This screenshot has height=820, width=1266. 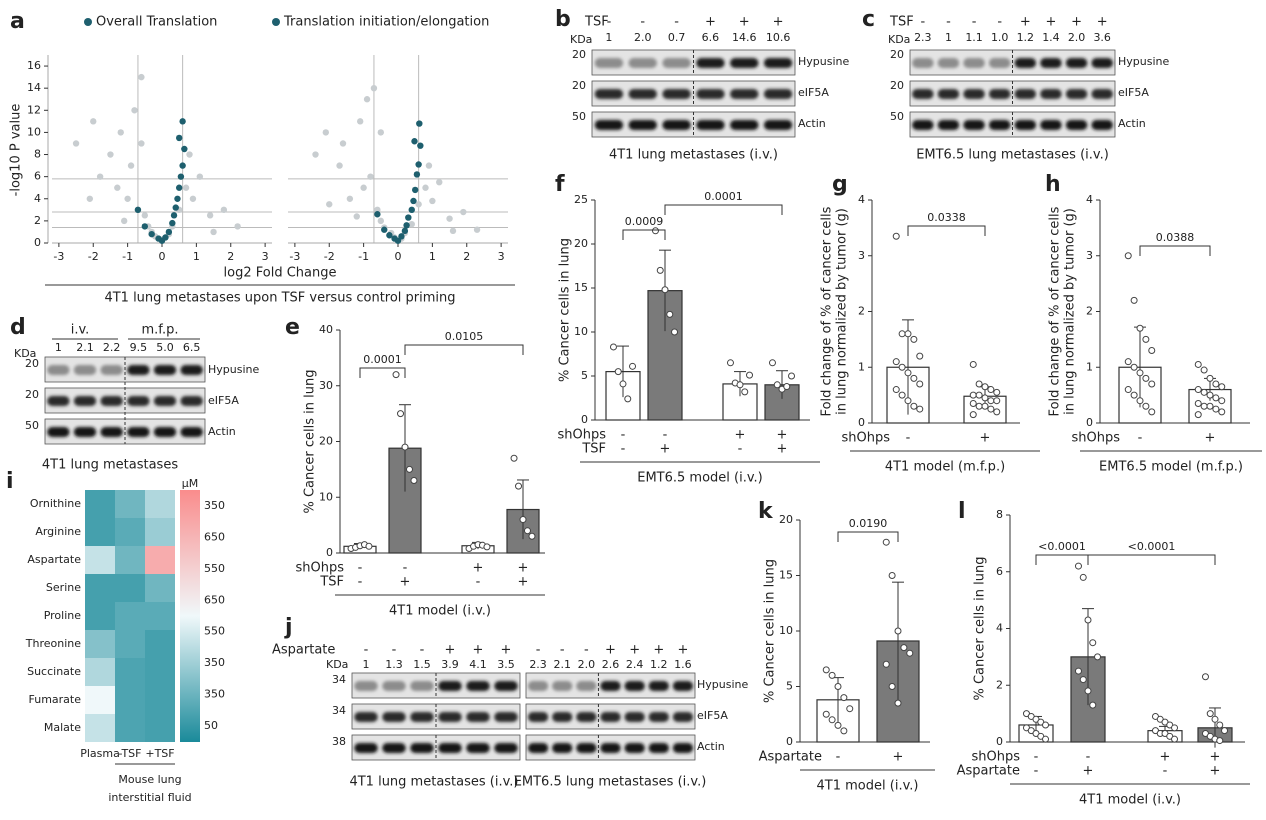 I want to click on colorbar-label: 650, so click(x=214, y=536).